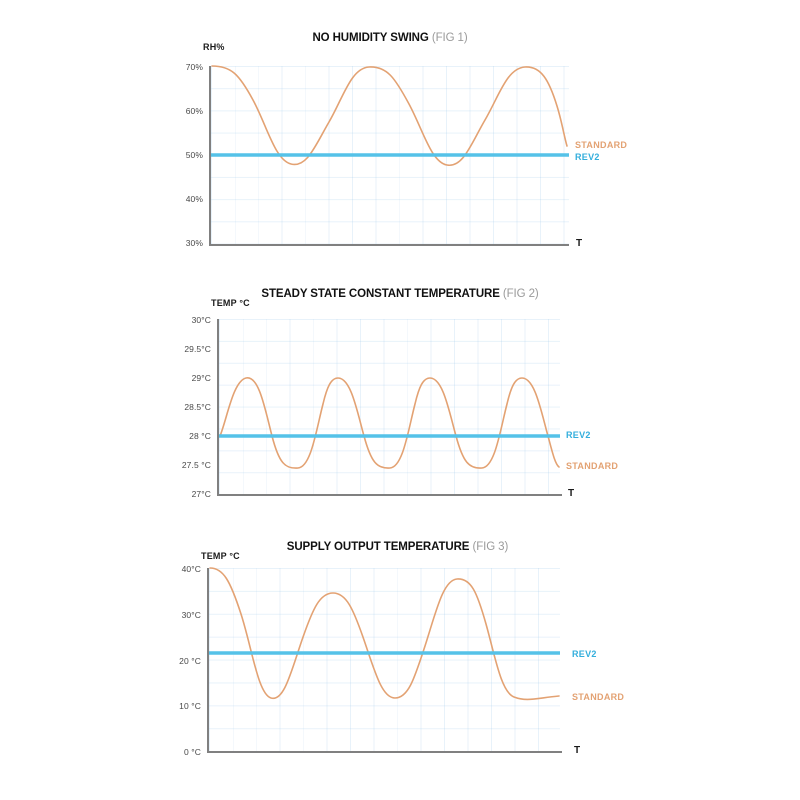  I want to click on figure-2-legend-rev2: REV2, so click(578, 435).